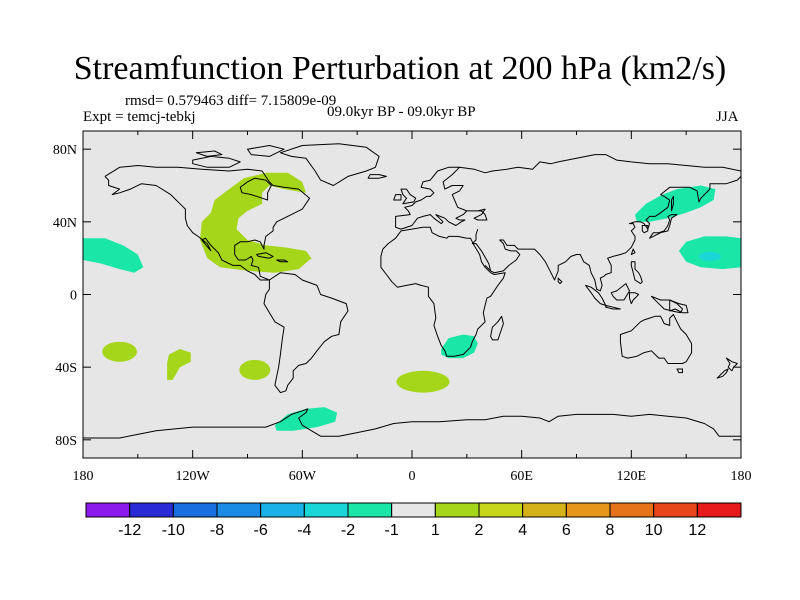 The height and width of the screenshot is (600, 800). Describe the element at coordinates (306, 419) in the screenshot. I see `feature-antarctic-negative` at that location.